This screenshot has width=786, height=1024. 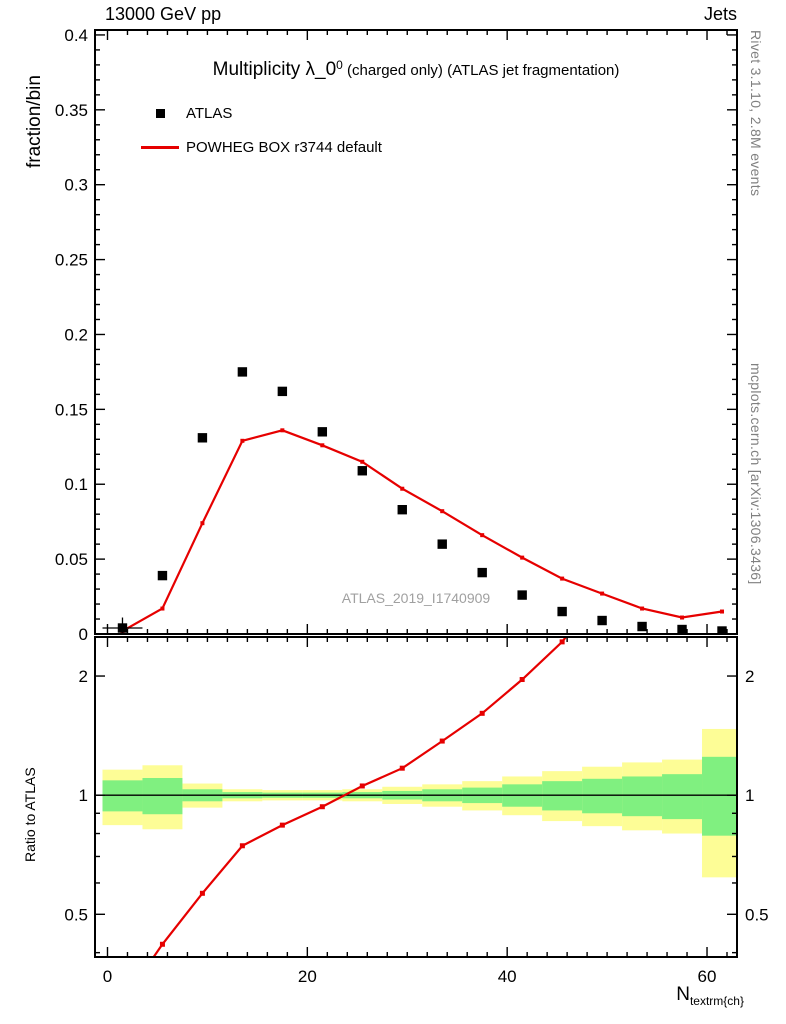 I want to click on x-tick-label: 60, so click(x=707, y=976).